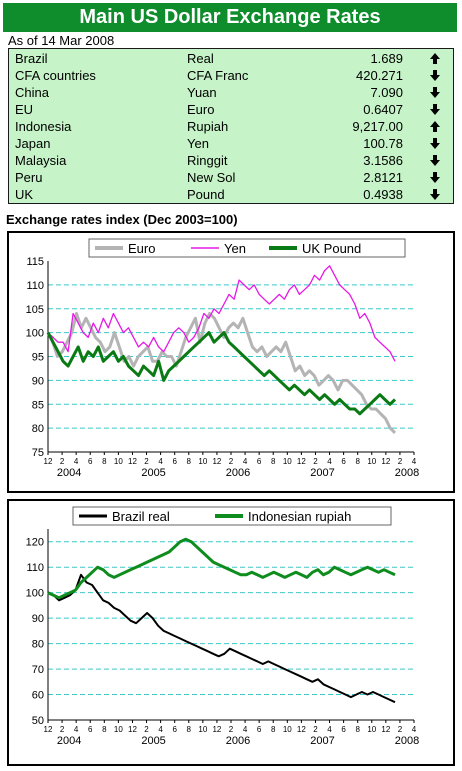 Image resolution: width=462 pixels, height=771 pixels. Describe the element at coordinates (202, 92) in the screenshot. I see `rate-currency: Yuan` at that location.